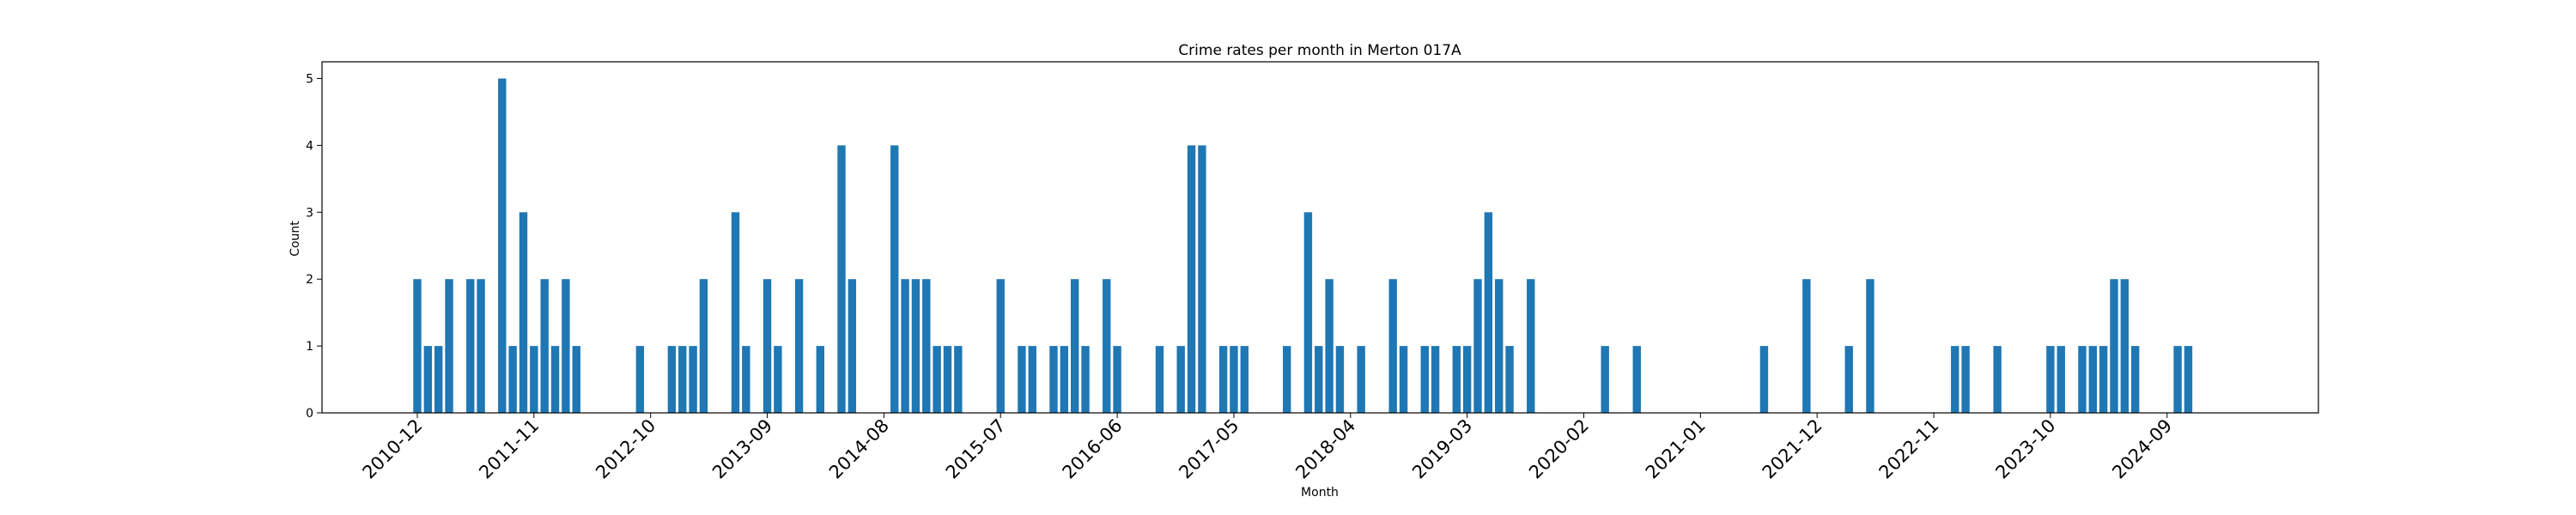 Image resolution: width=2576 pixels, height=515 pixels. What do you see at coordinates (742, 449) in the screenshot?
I see `x-tick-label: 2013-09` at bounding box center [742, 449].